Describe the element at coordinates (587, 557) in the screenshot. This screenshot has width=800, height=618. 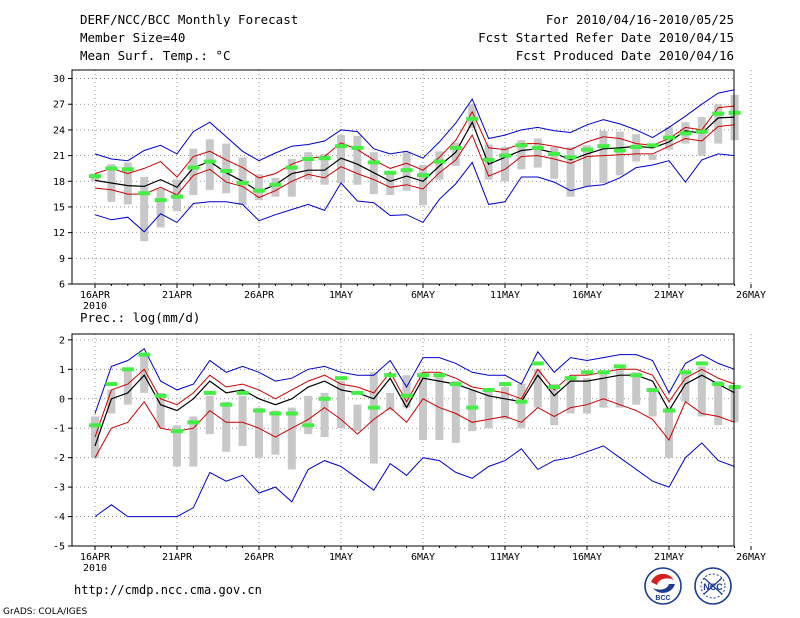
I see `precipitation-xtick-label-6: 16MAY` at that location.